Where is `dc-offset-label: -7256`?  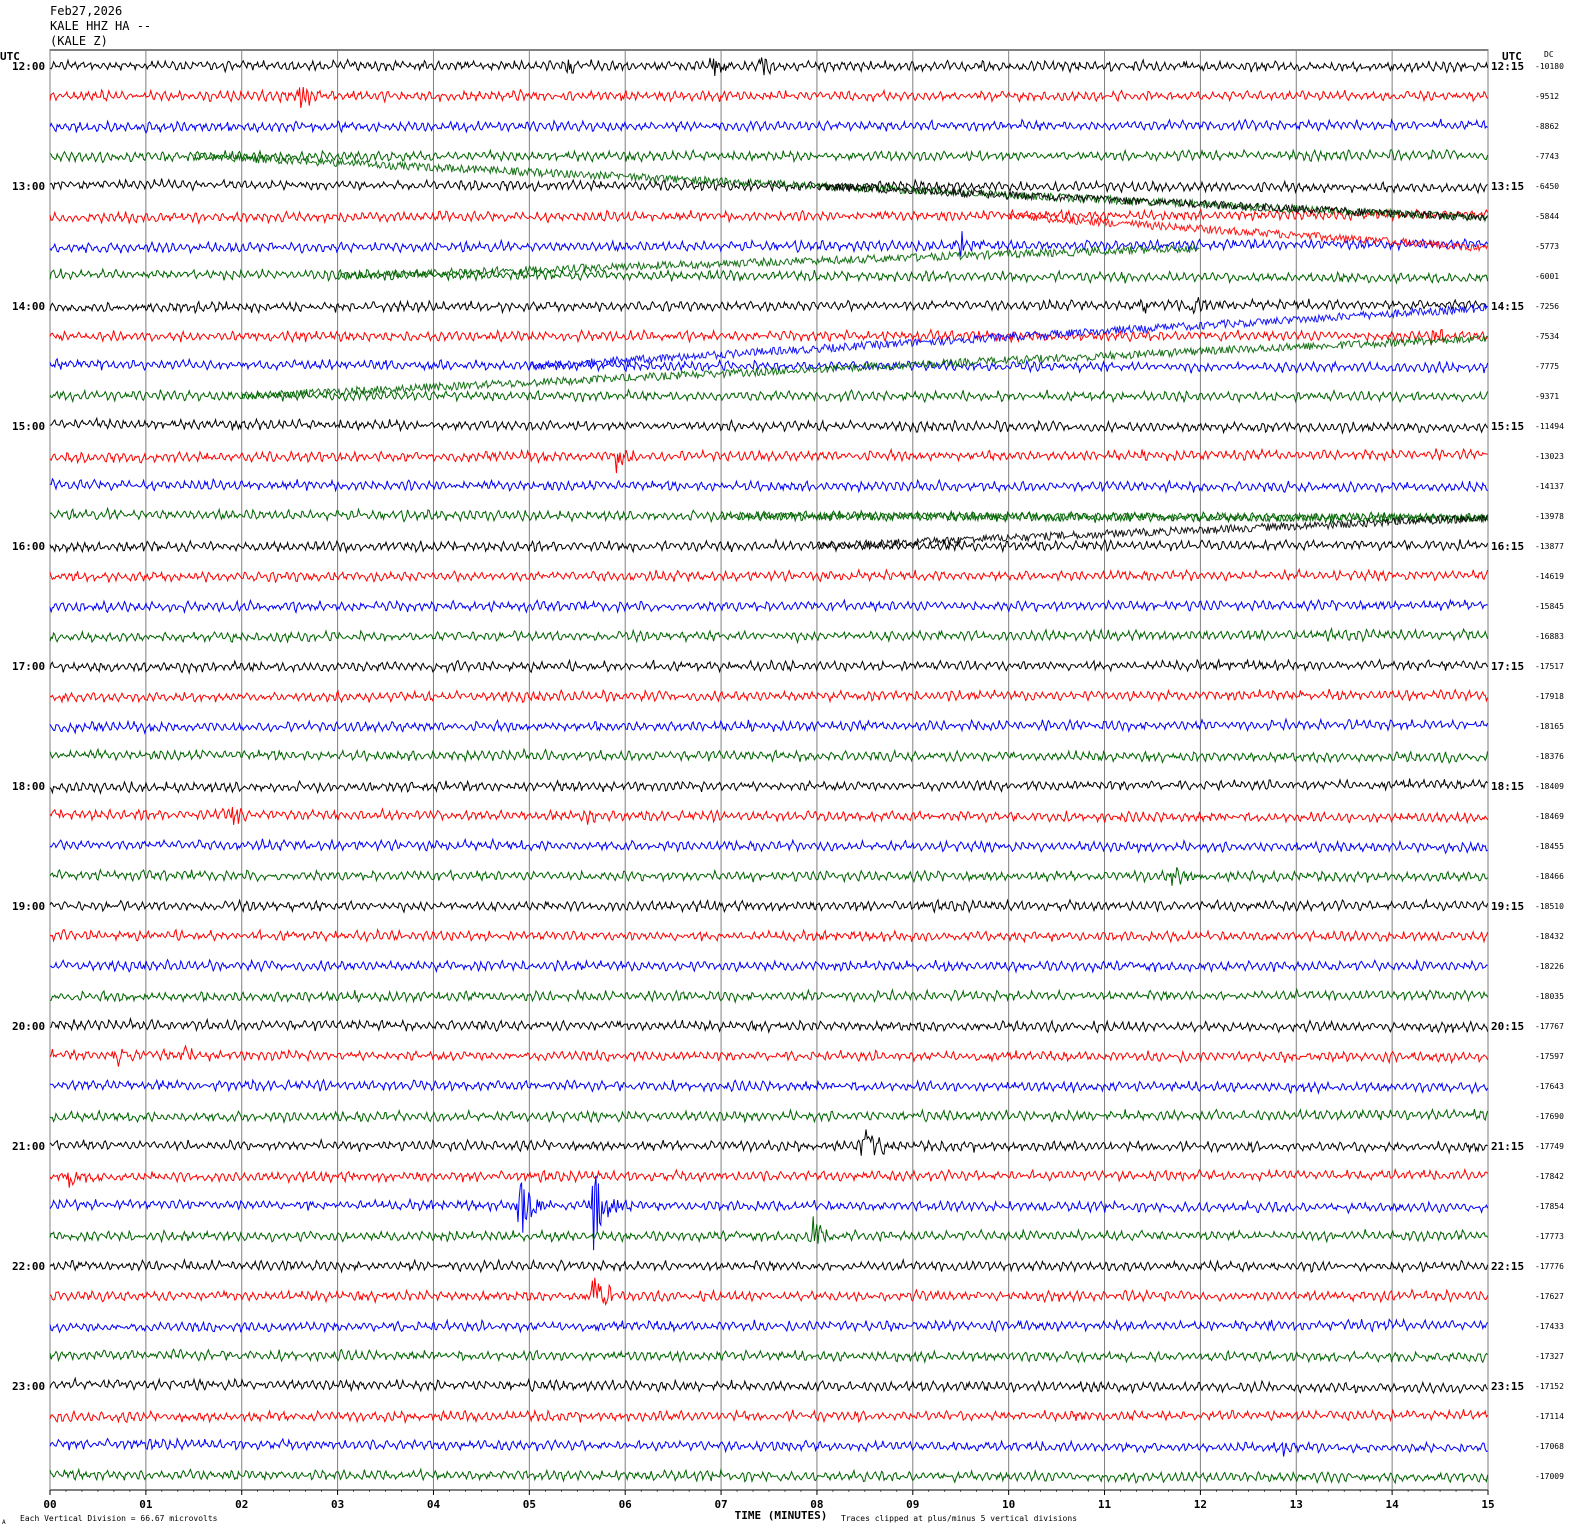
dc-offset-label: -7256 is located at coordinates (1547, 306).